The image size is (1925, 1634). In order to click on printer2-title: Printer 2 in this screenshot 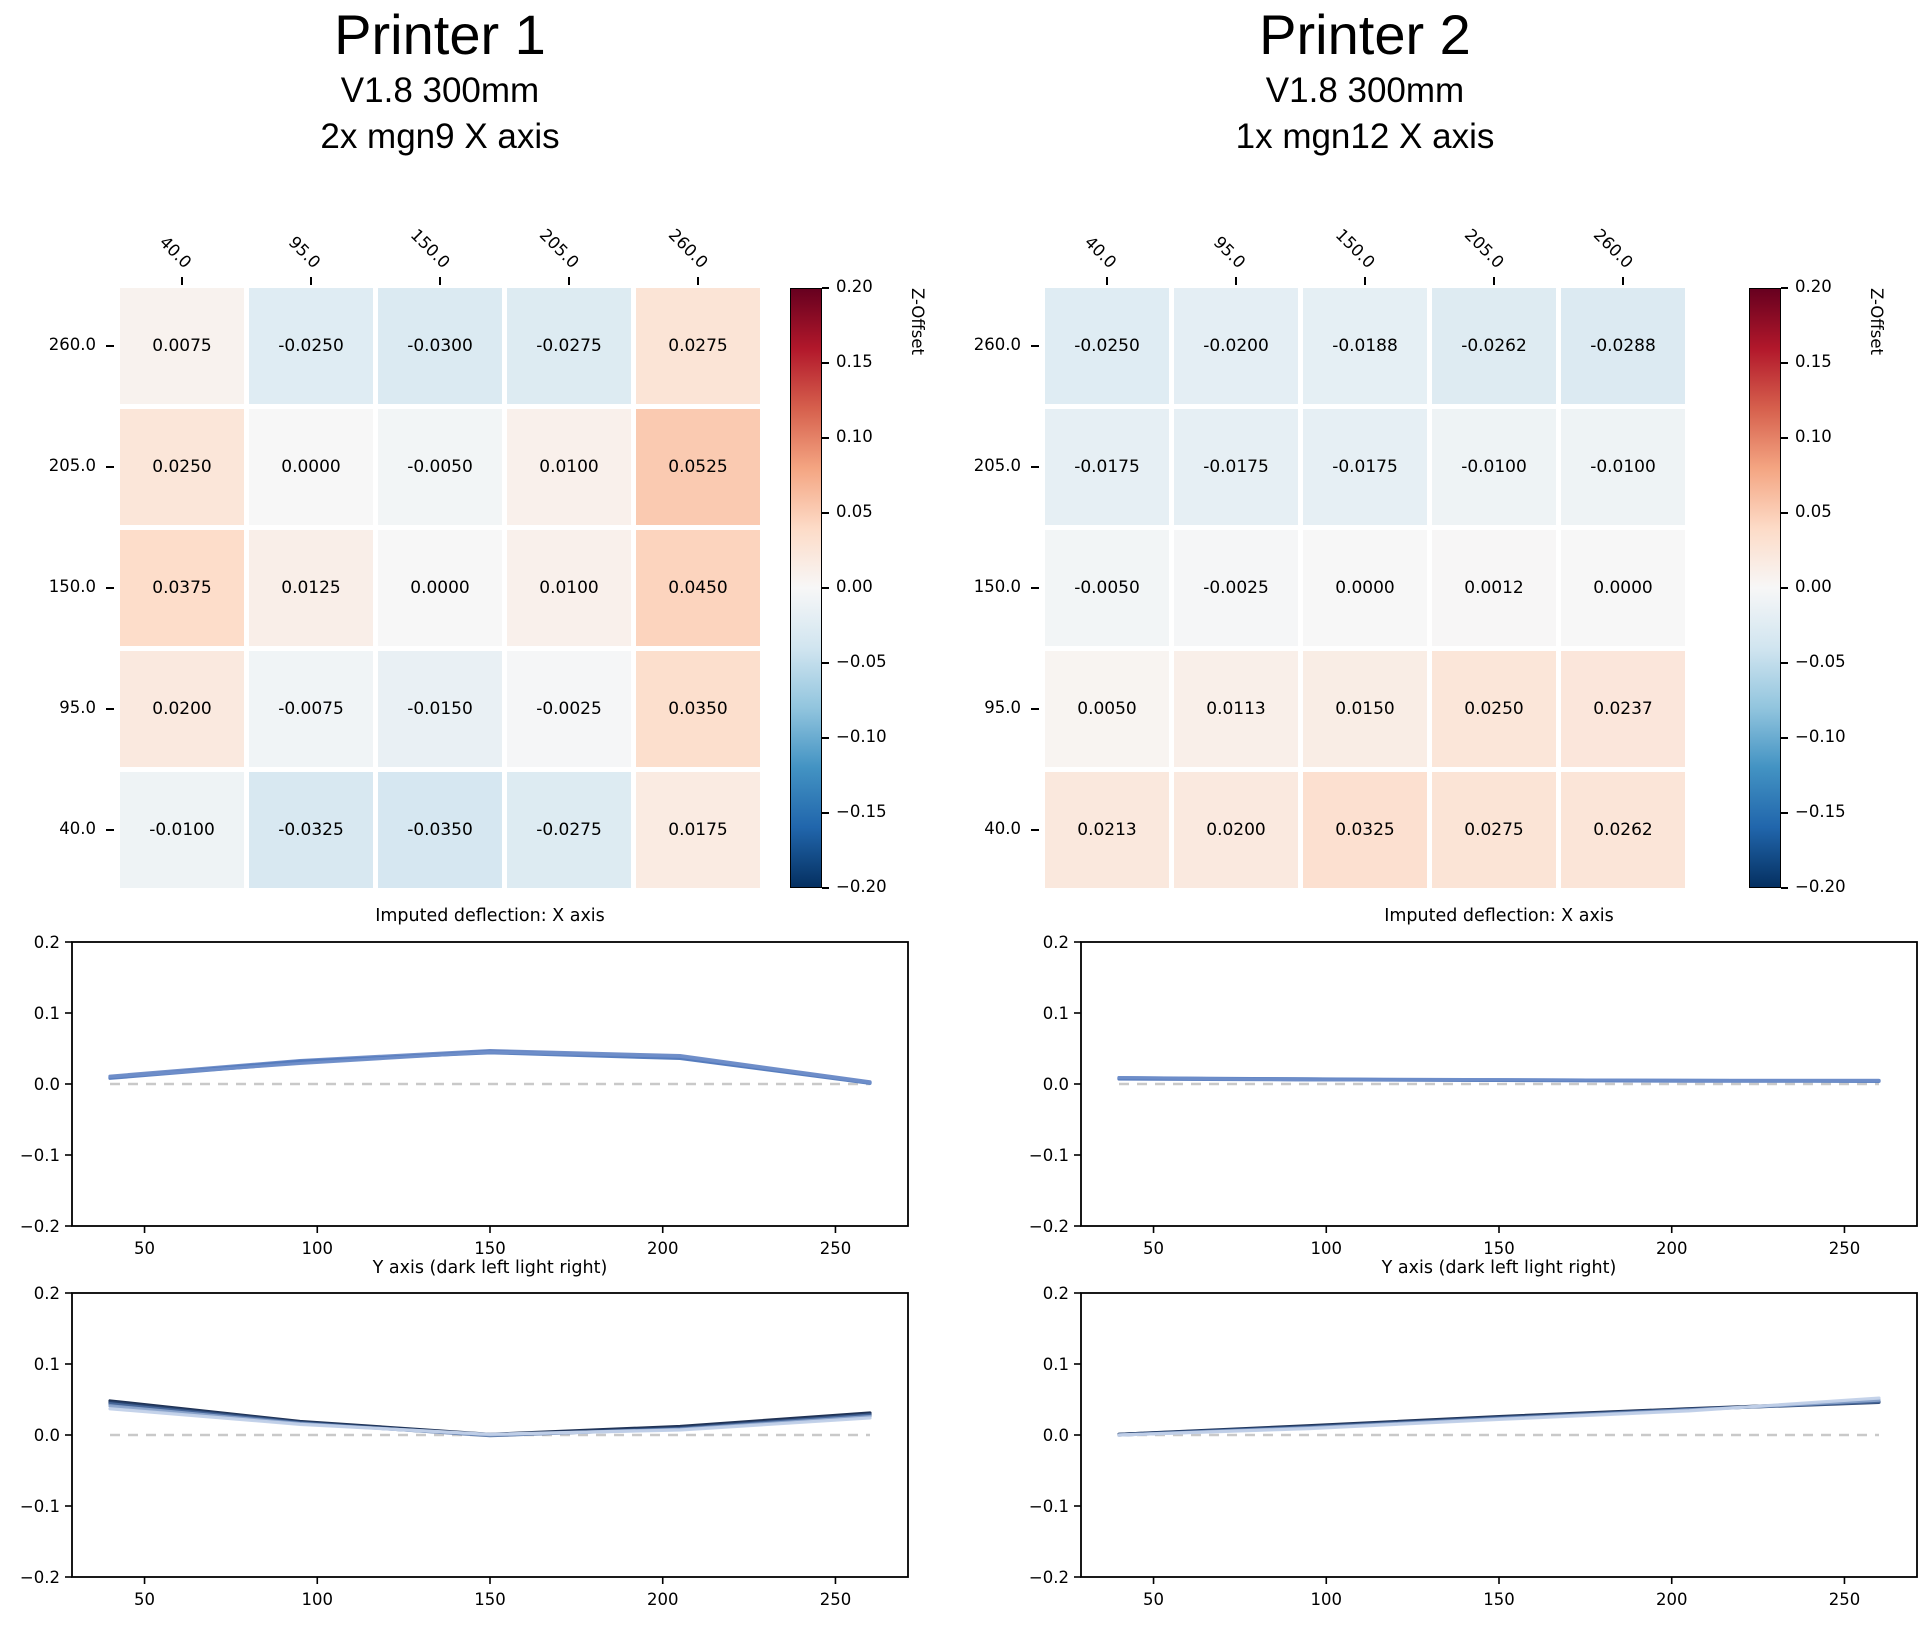, I will do `click(1365, 34)`.